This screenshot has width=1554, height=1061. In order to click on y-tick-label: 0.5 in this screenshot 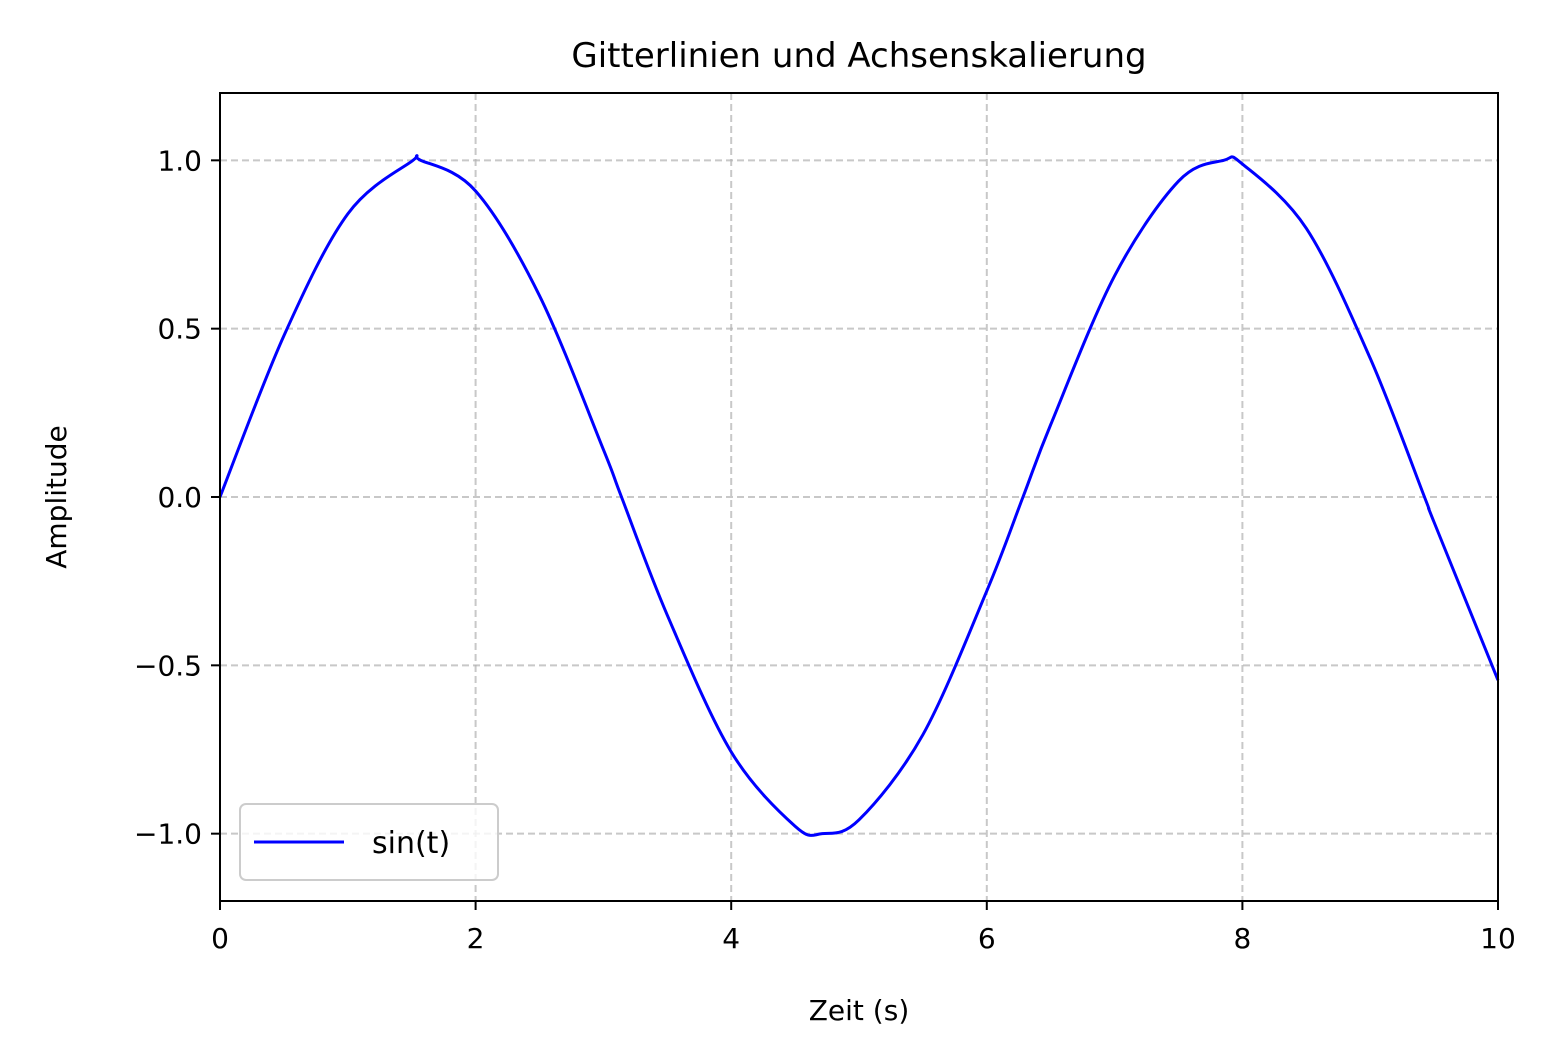, I will do `click(179, 329)`.